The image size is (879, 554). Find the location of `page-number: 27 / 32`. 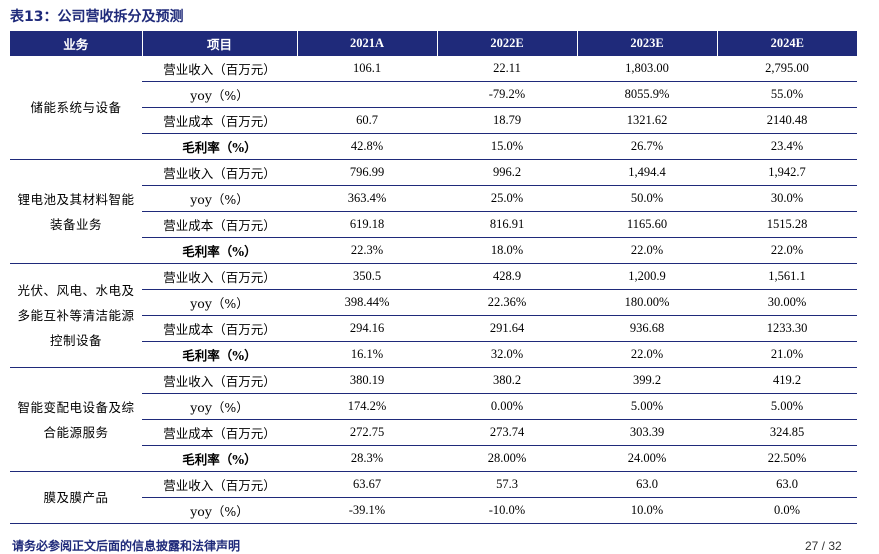

page-number: 27 / 32 is located at coordinates (823, 546).